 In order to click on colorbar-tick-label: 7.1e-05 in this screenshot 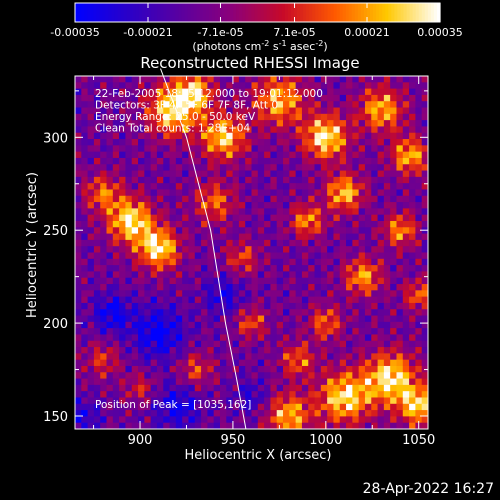, I will do `click(294, 32)`.